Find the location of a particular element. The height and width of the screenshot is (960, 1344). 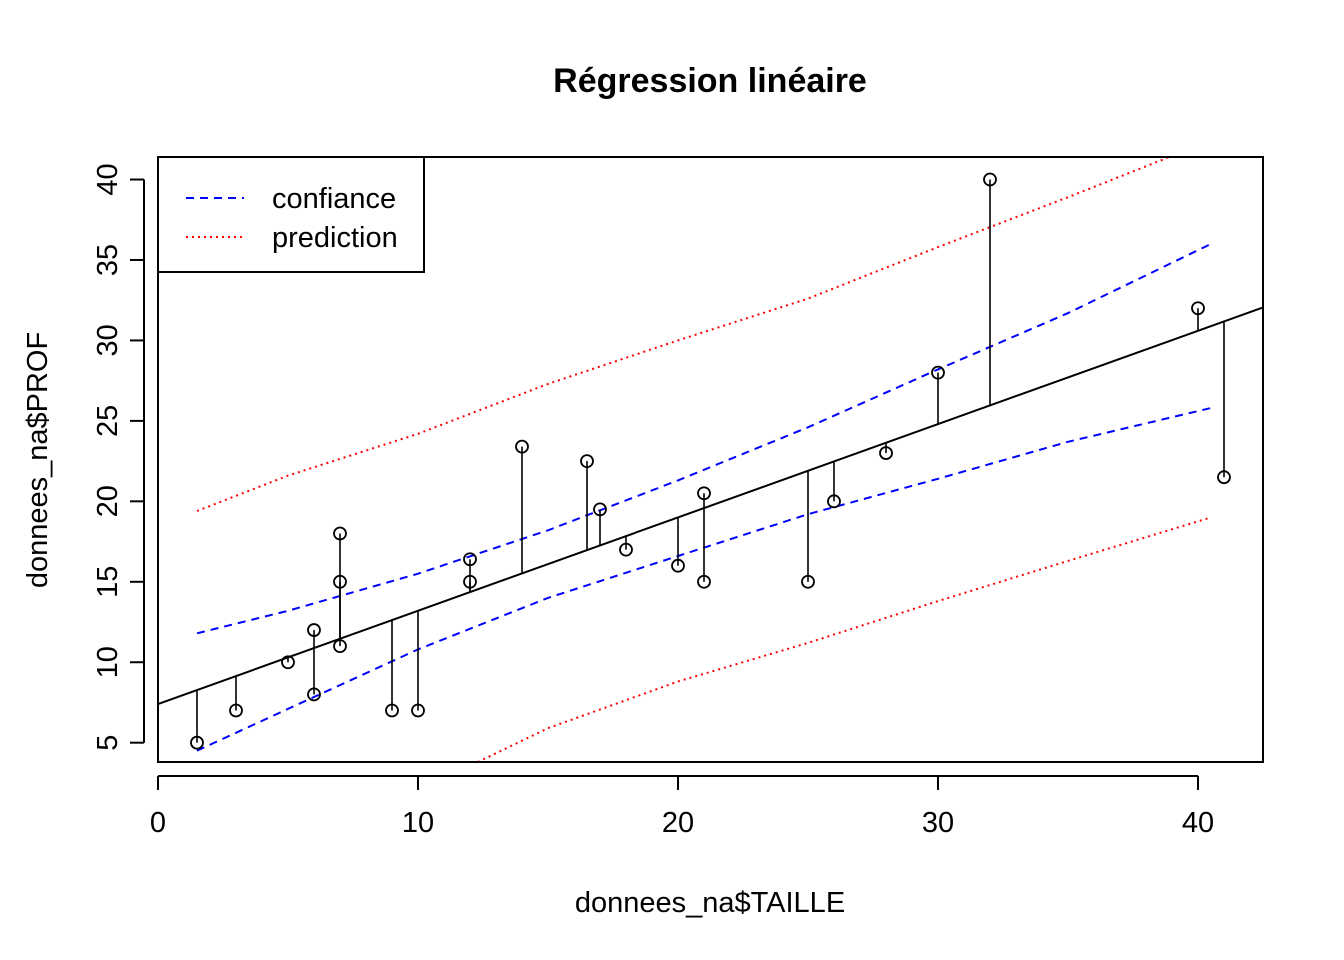

x-axis: 0 10 20 30 40 is located at coordinates (682, 807).